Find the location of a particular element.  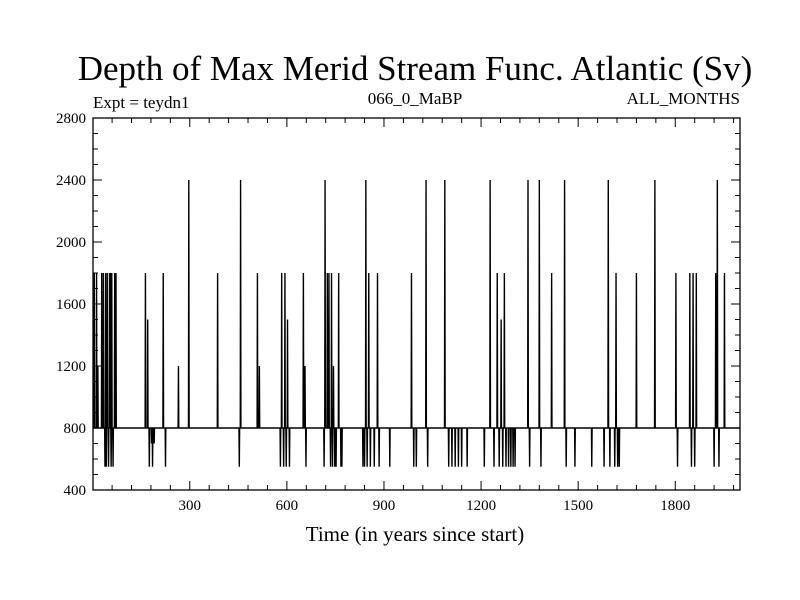

x-tick-label: 1500 is located at coordinates (578, 506).